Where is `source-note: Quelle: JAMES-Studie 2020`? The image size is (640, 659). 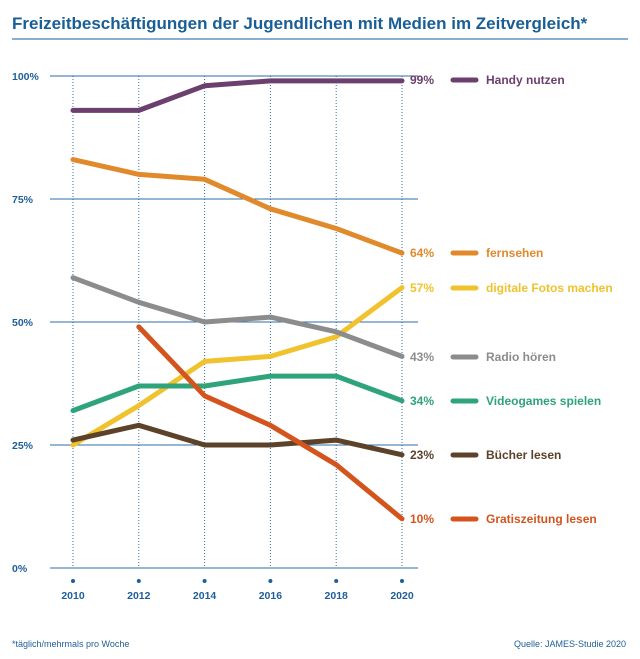
source-note: Quelle: JAMES-Studie 2020 is located at coordinates (570, 644).